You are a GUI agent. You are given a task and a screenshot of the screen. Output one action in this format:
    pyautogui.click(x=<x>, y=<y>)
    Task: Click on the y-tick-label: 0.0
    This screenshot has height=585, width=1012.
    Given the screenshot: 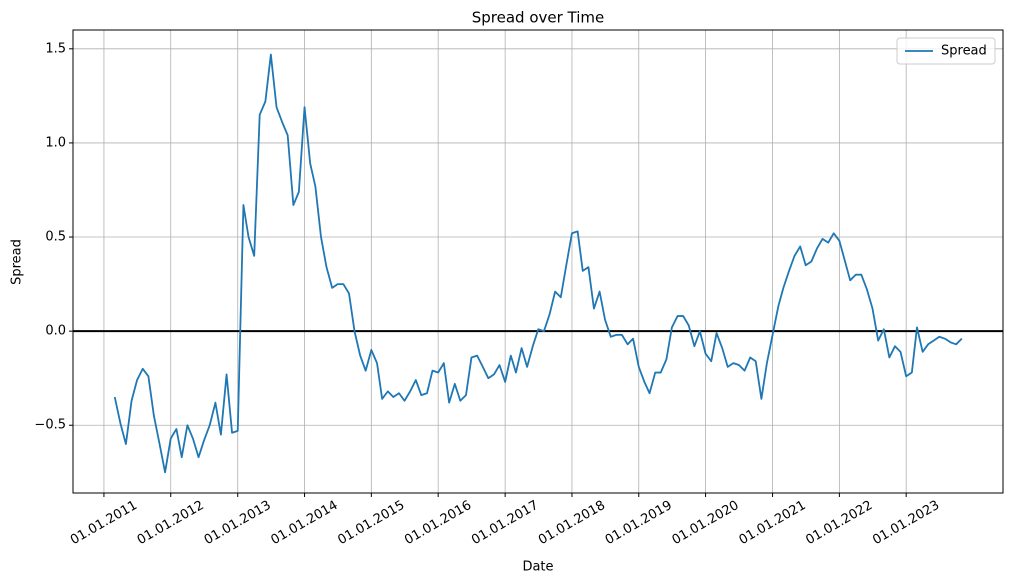 What is the action you would take?
    pyautogui.click(x=55, y=331)
    